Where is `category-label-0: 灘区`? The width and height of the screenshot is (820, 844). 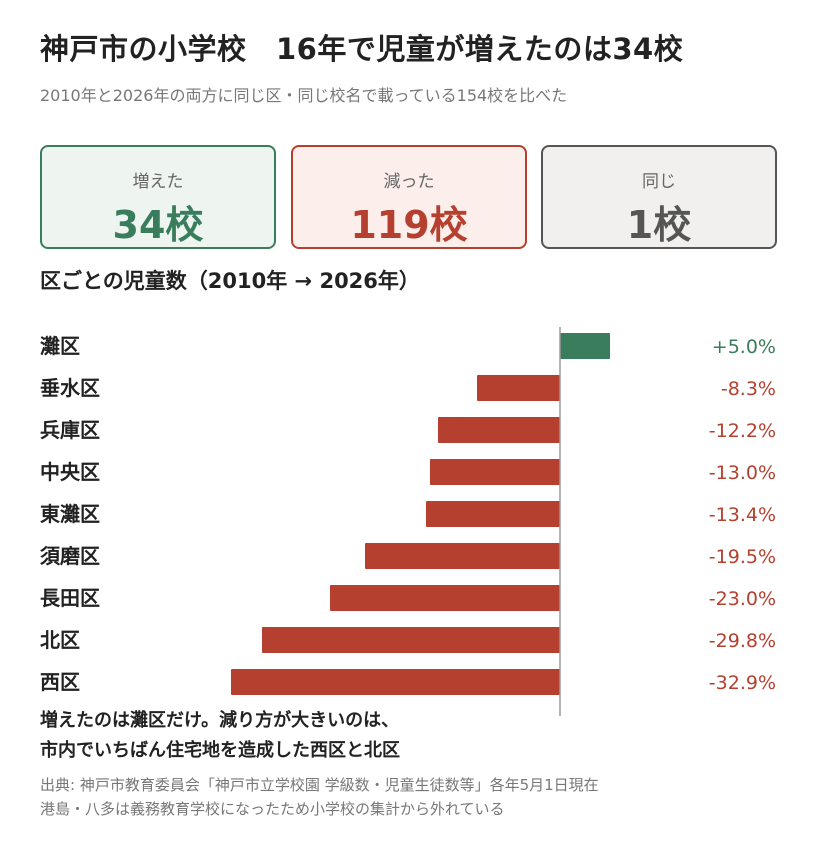
category-label-0: 灘区 is located at coordinates (60, 346).